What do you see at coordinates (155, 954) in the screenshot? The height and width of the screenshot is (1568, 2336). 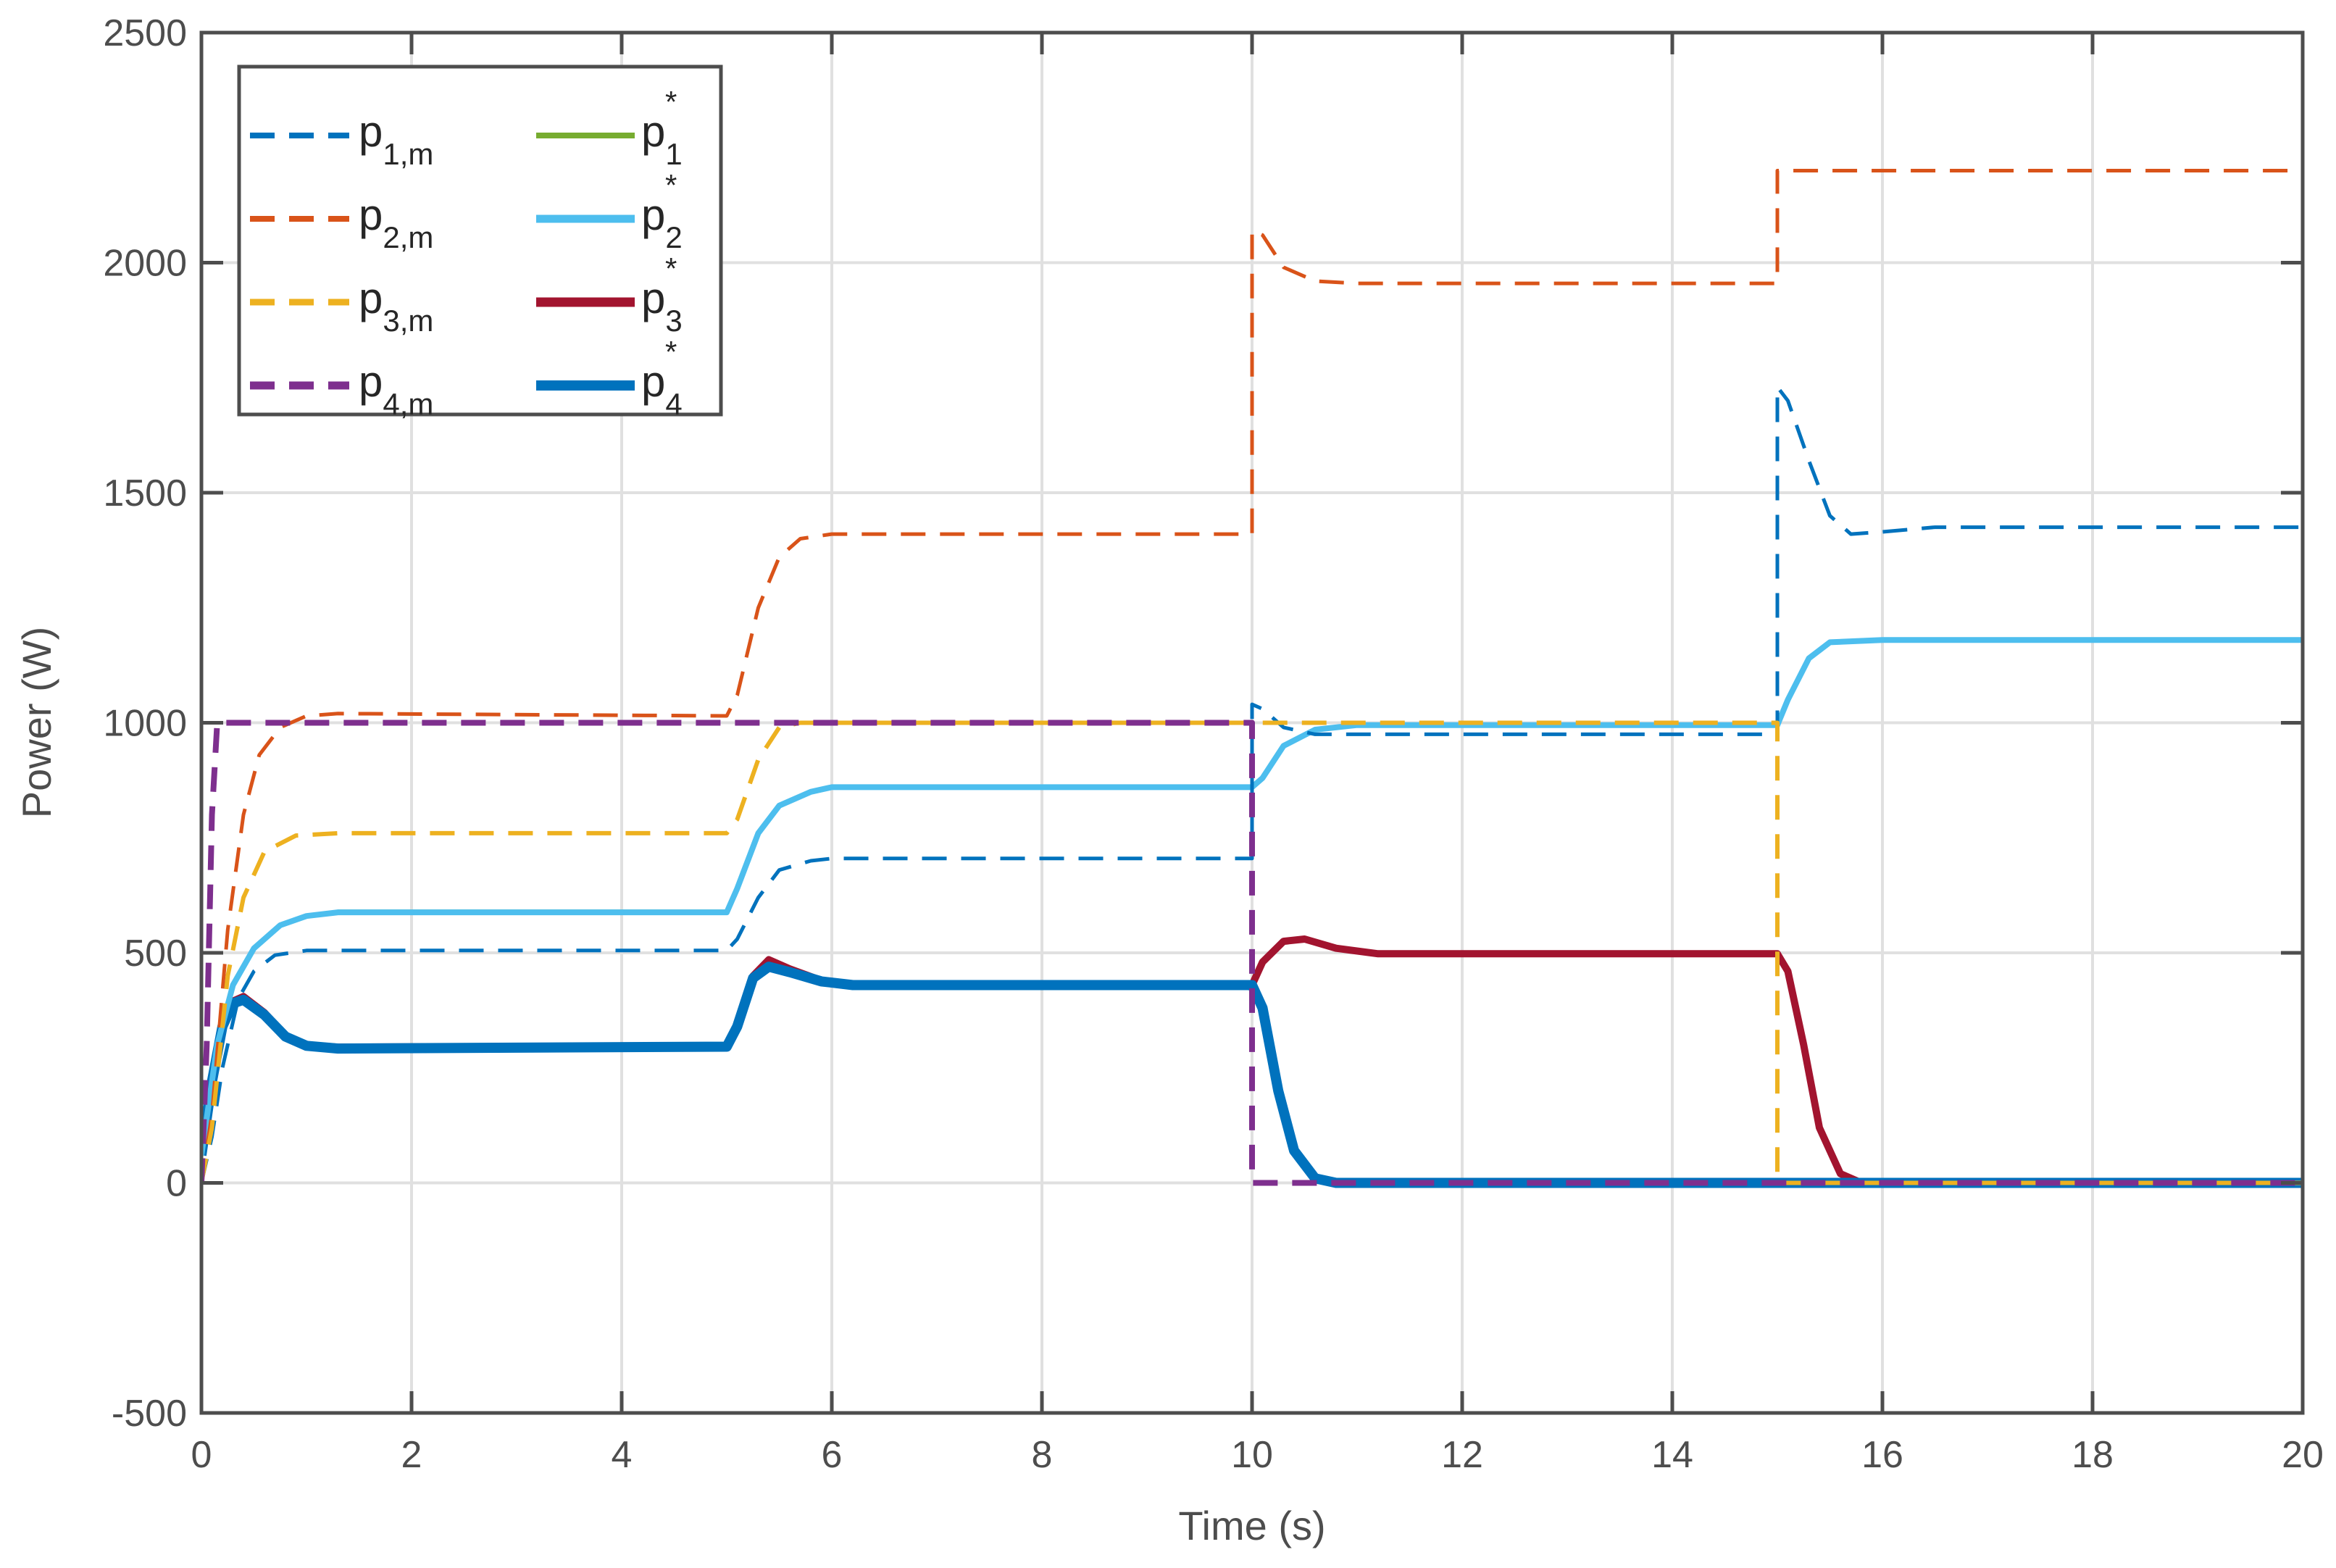 I see `y-tick-label: 500` at bounding box center [155, 954].